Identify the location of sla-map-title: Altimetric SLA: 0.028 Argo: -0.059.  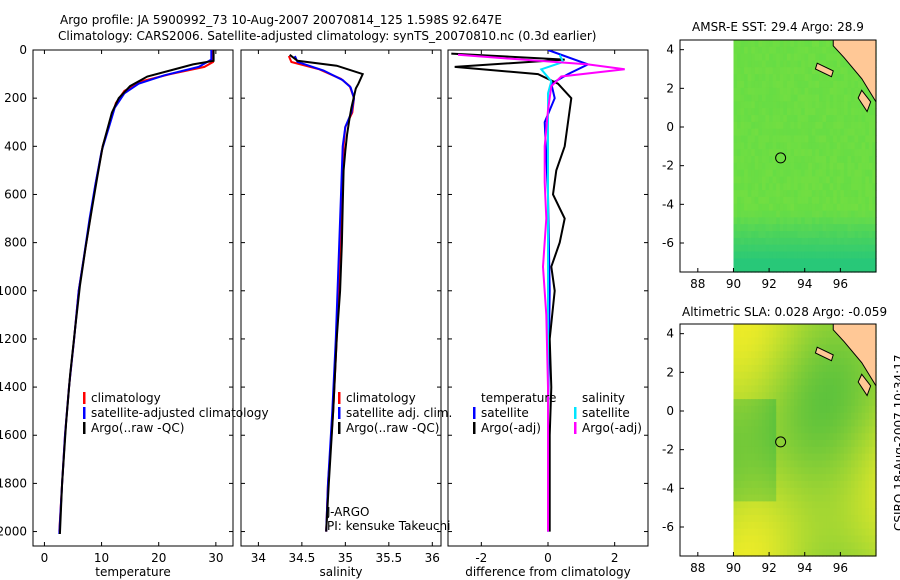
(785, 312).